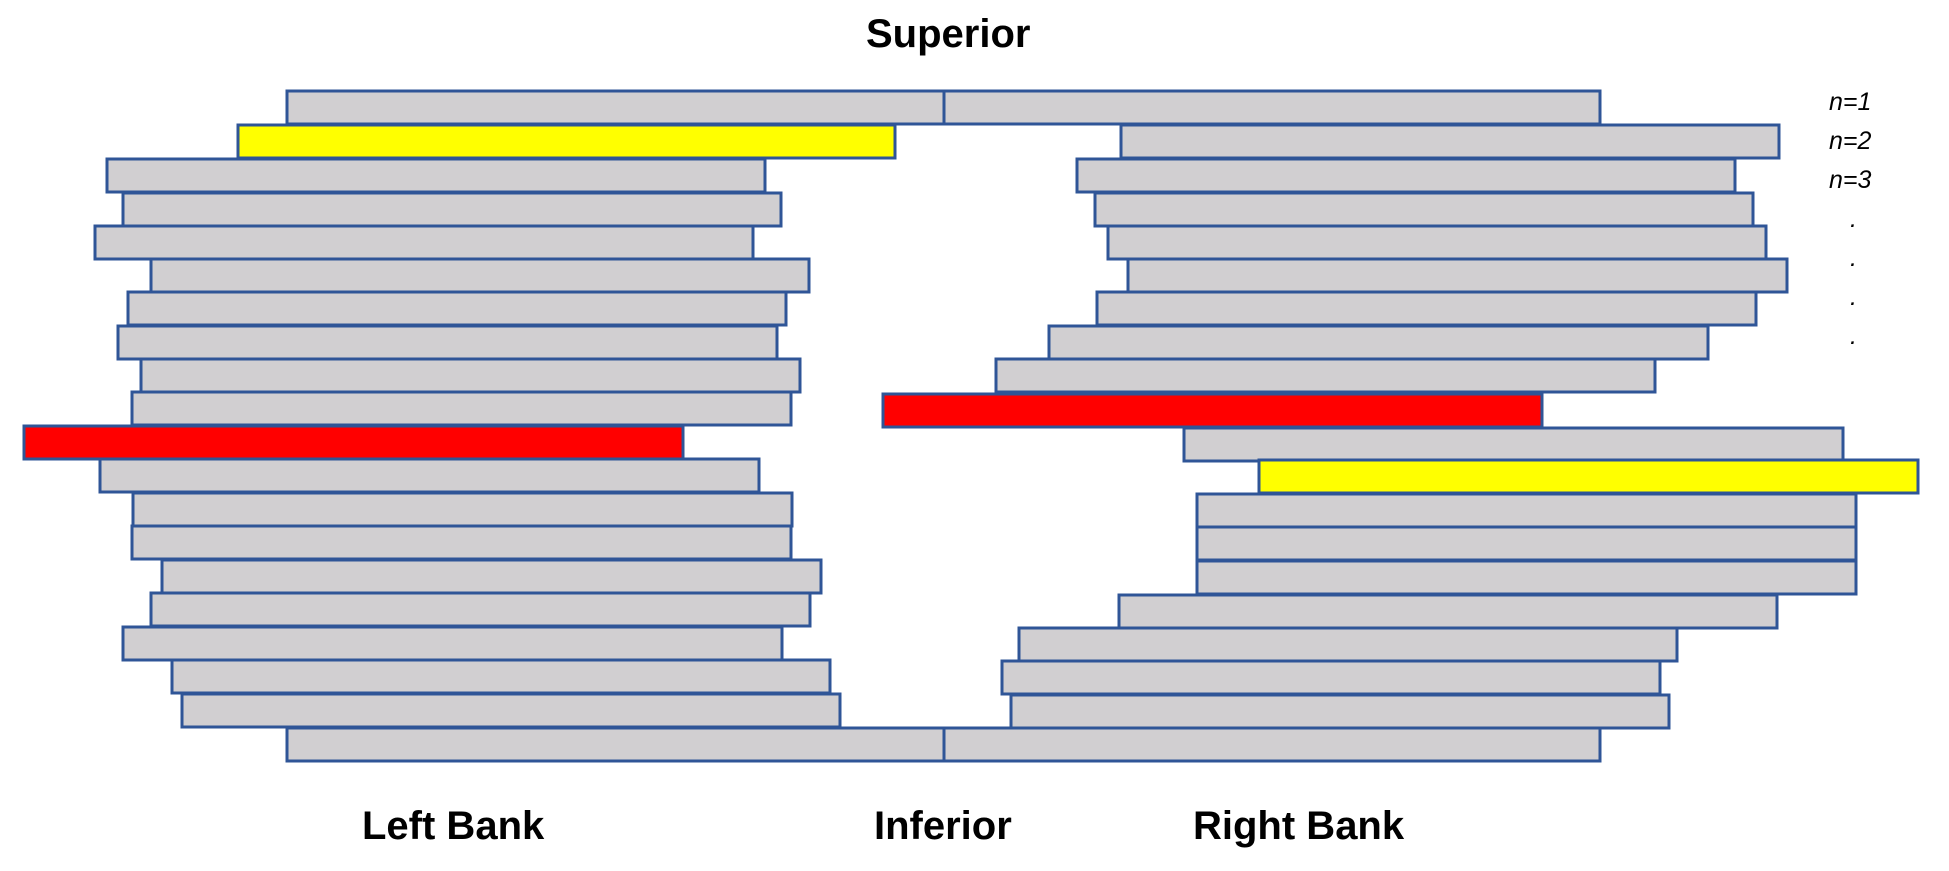 Image resolution: width=1949 pixels, height=871 pixels. I want to click on row-index-label-1: n=1, so click(1850, 102).